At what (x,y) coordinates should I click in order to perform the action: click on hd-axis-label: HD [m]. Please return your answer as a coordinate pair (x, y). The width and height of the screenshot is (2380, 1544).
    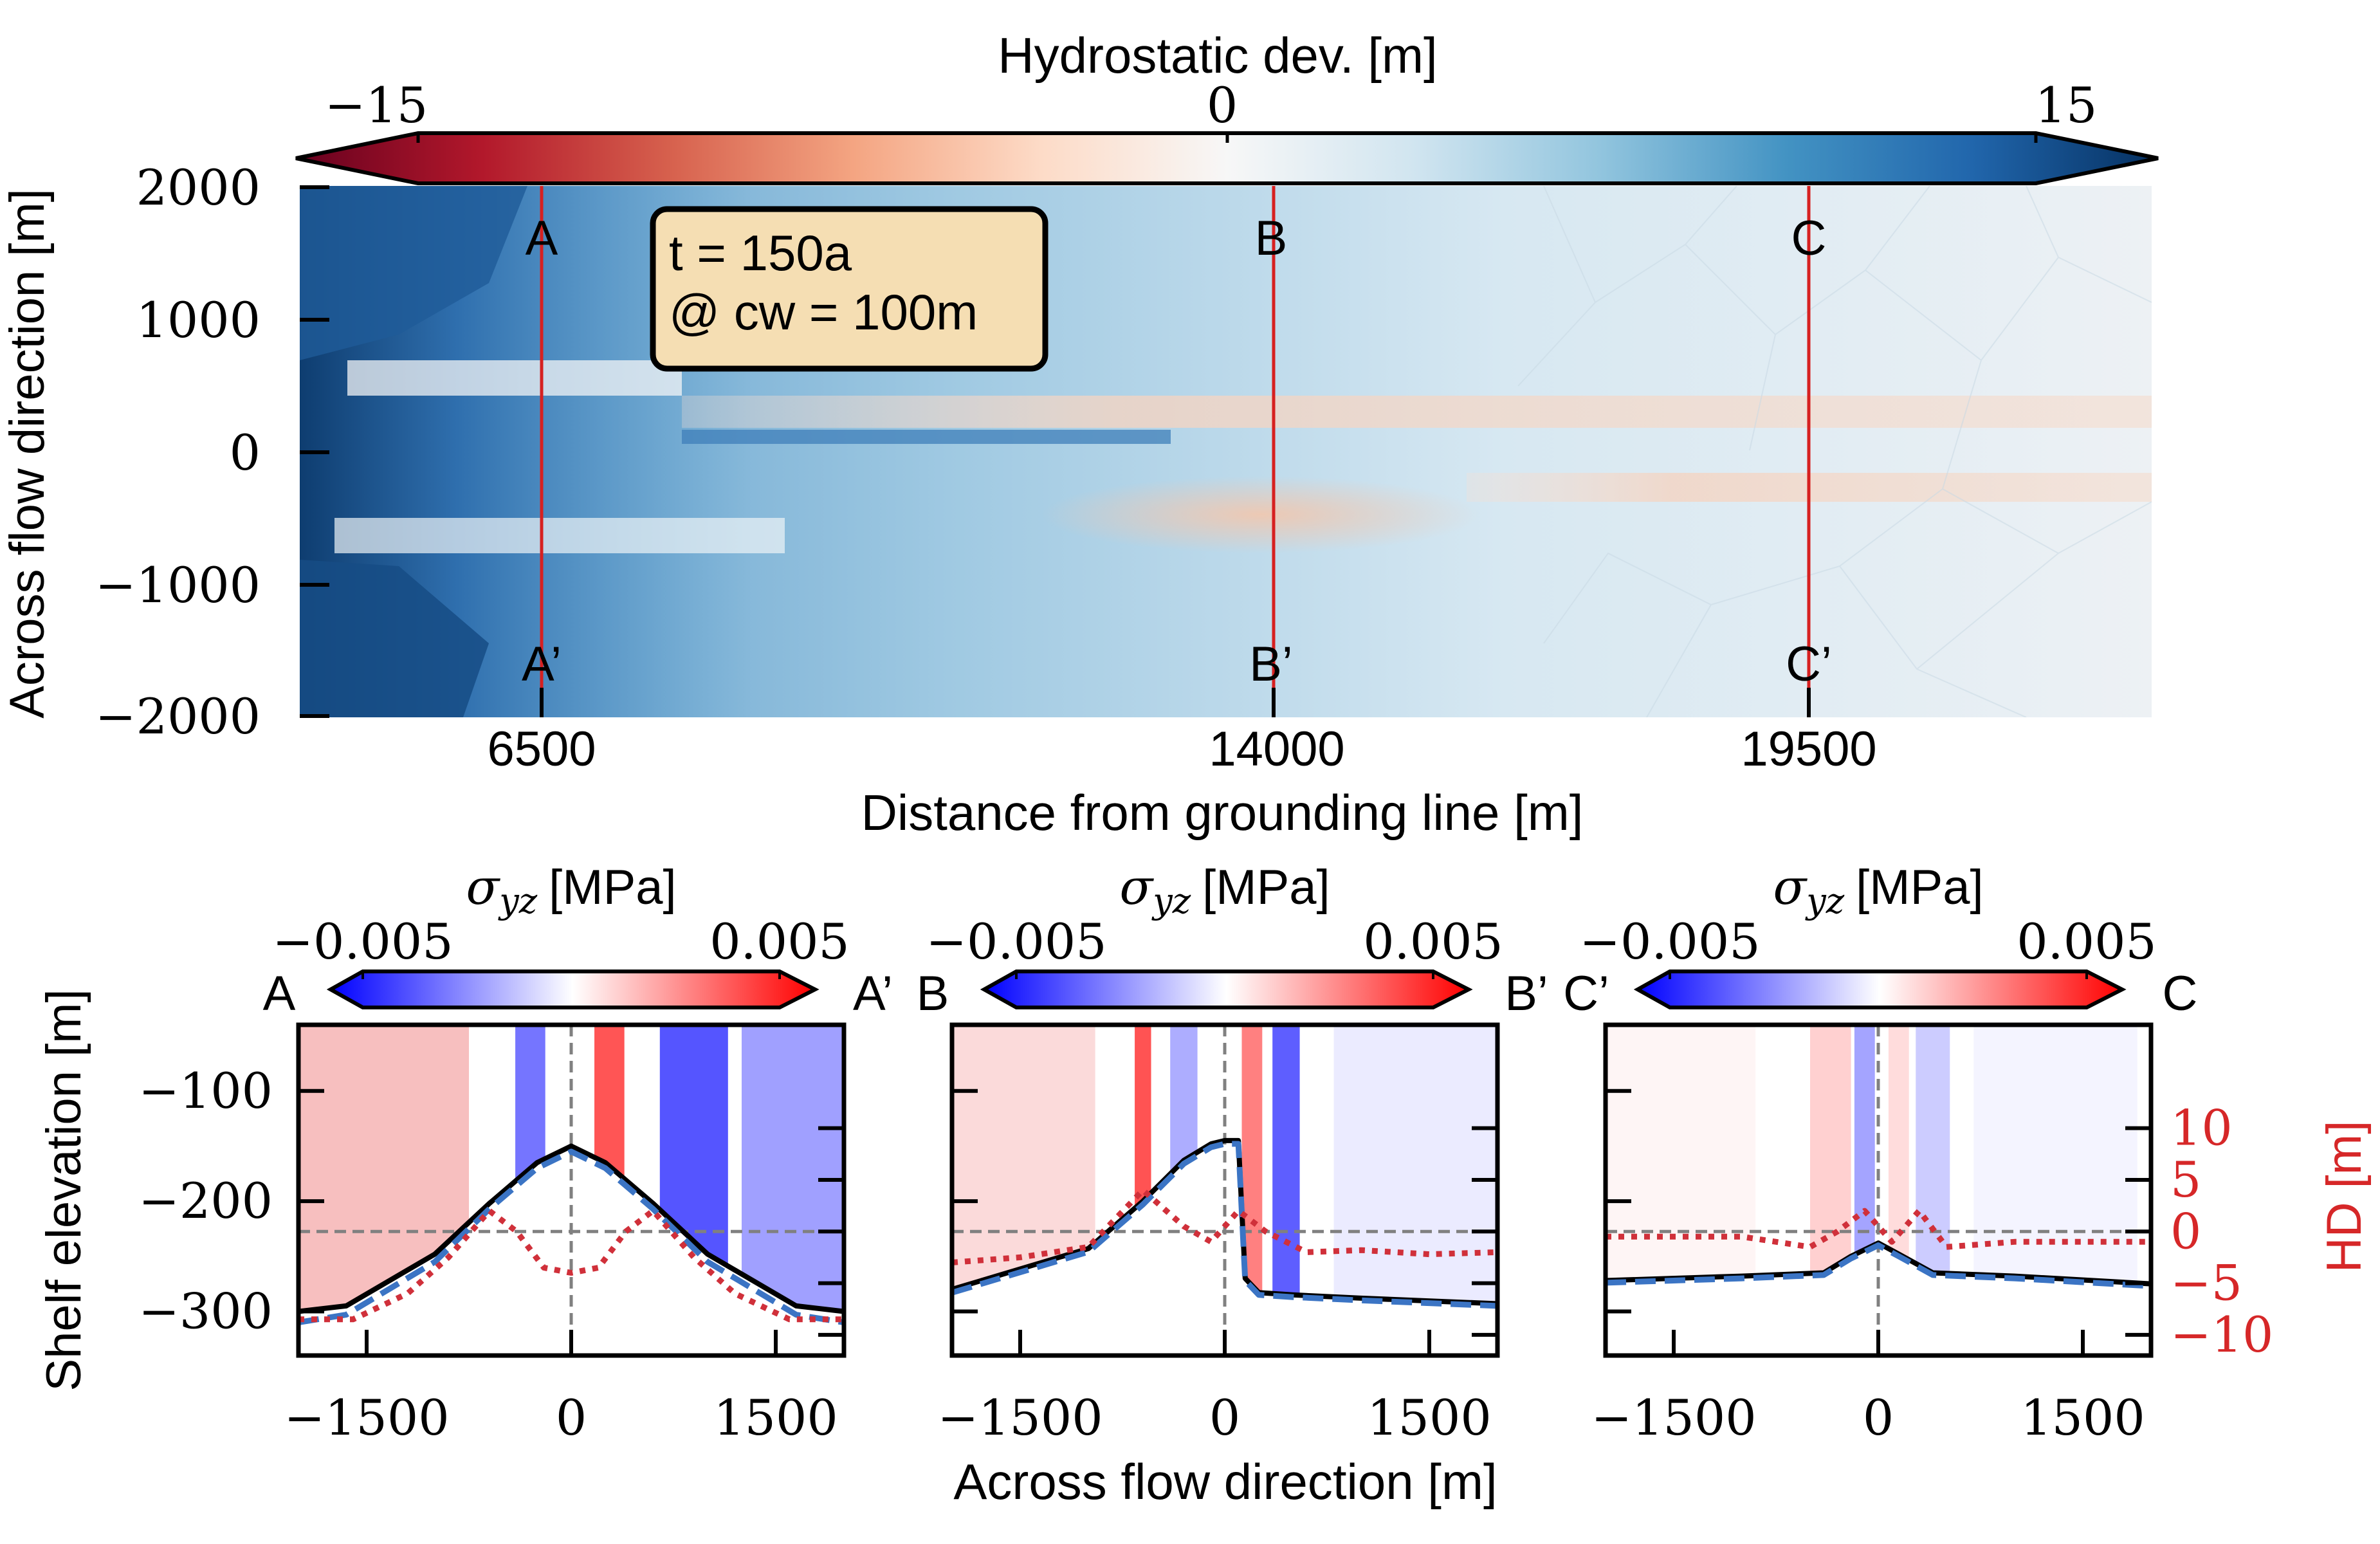
    Looking at the image, I should click on (2344, 1197).